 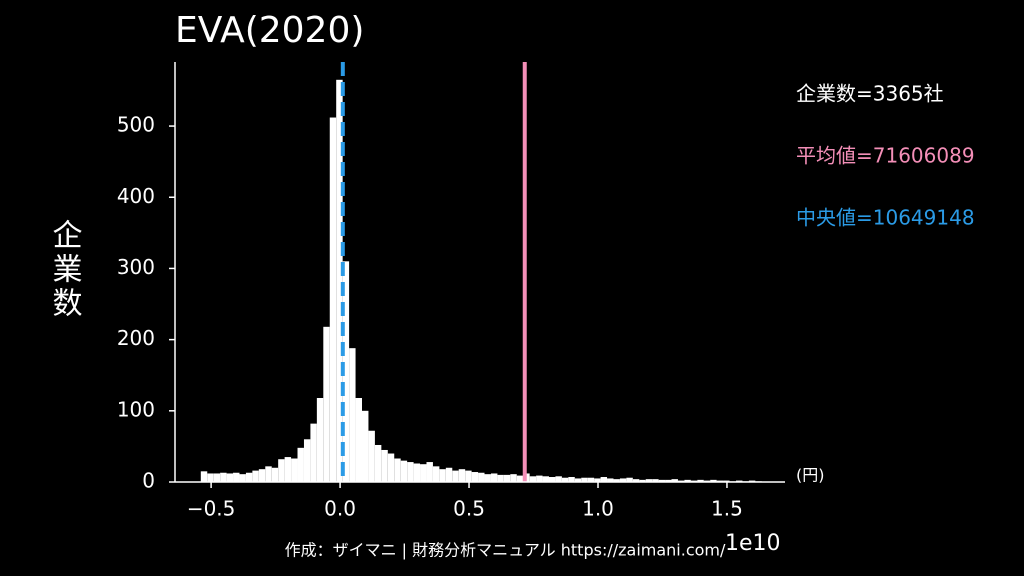 What do you see at coordinates (870, 94) in the screenshot?
I see `stat-label: 企業数=3365社` at bounding box center [870, 94].